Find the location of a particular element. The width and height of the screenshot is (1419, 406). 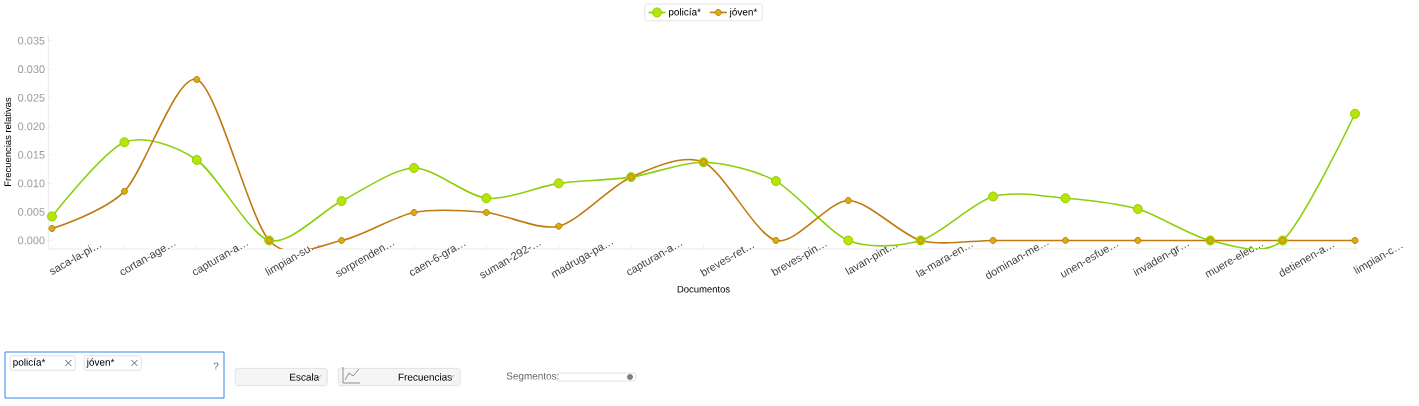

text: Escala is located at coordinates (305, 377).